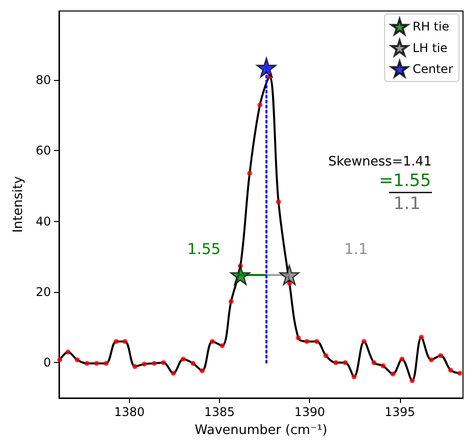  What do you see at coordinates (43, 79) in the screenshot?
I see `y-tick-label: 80` at bounding box center [43, 79].